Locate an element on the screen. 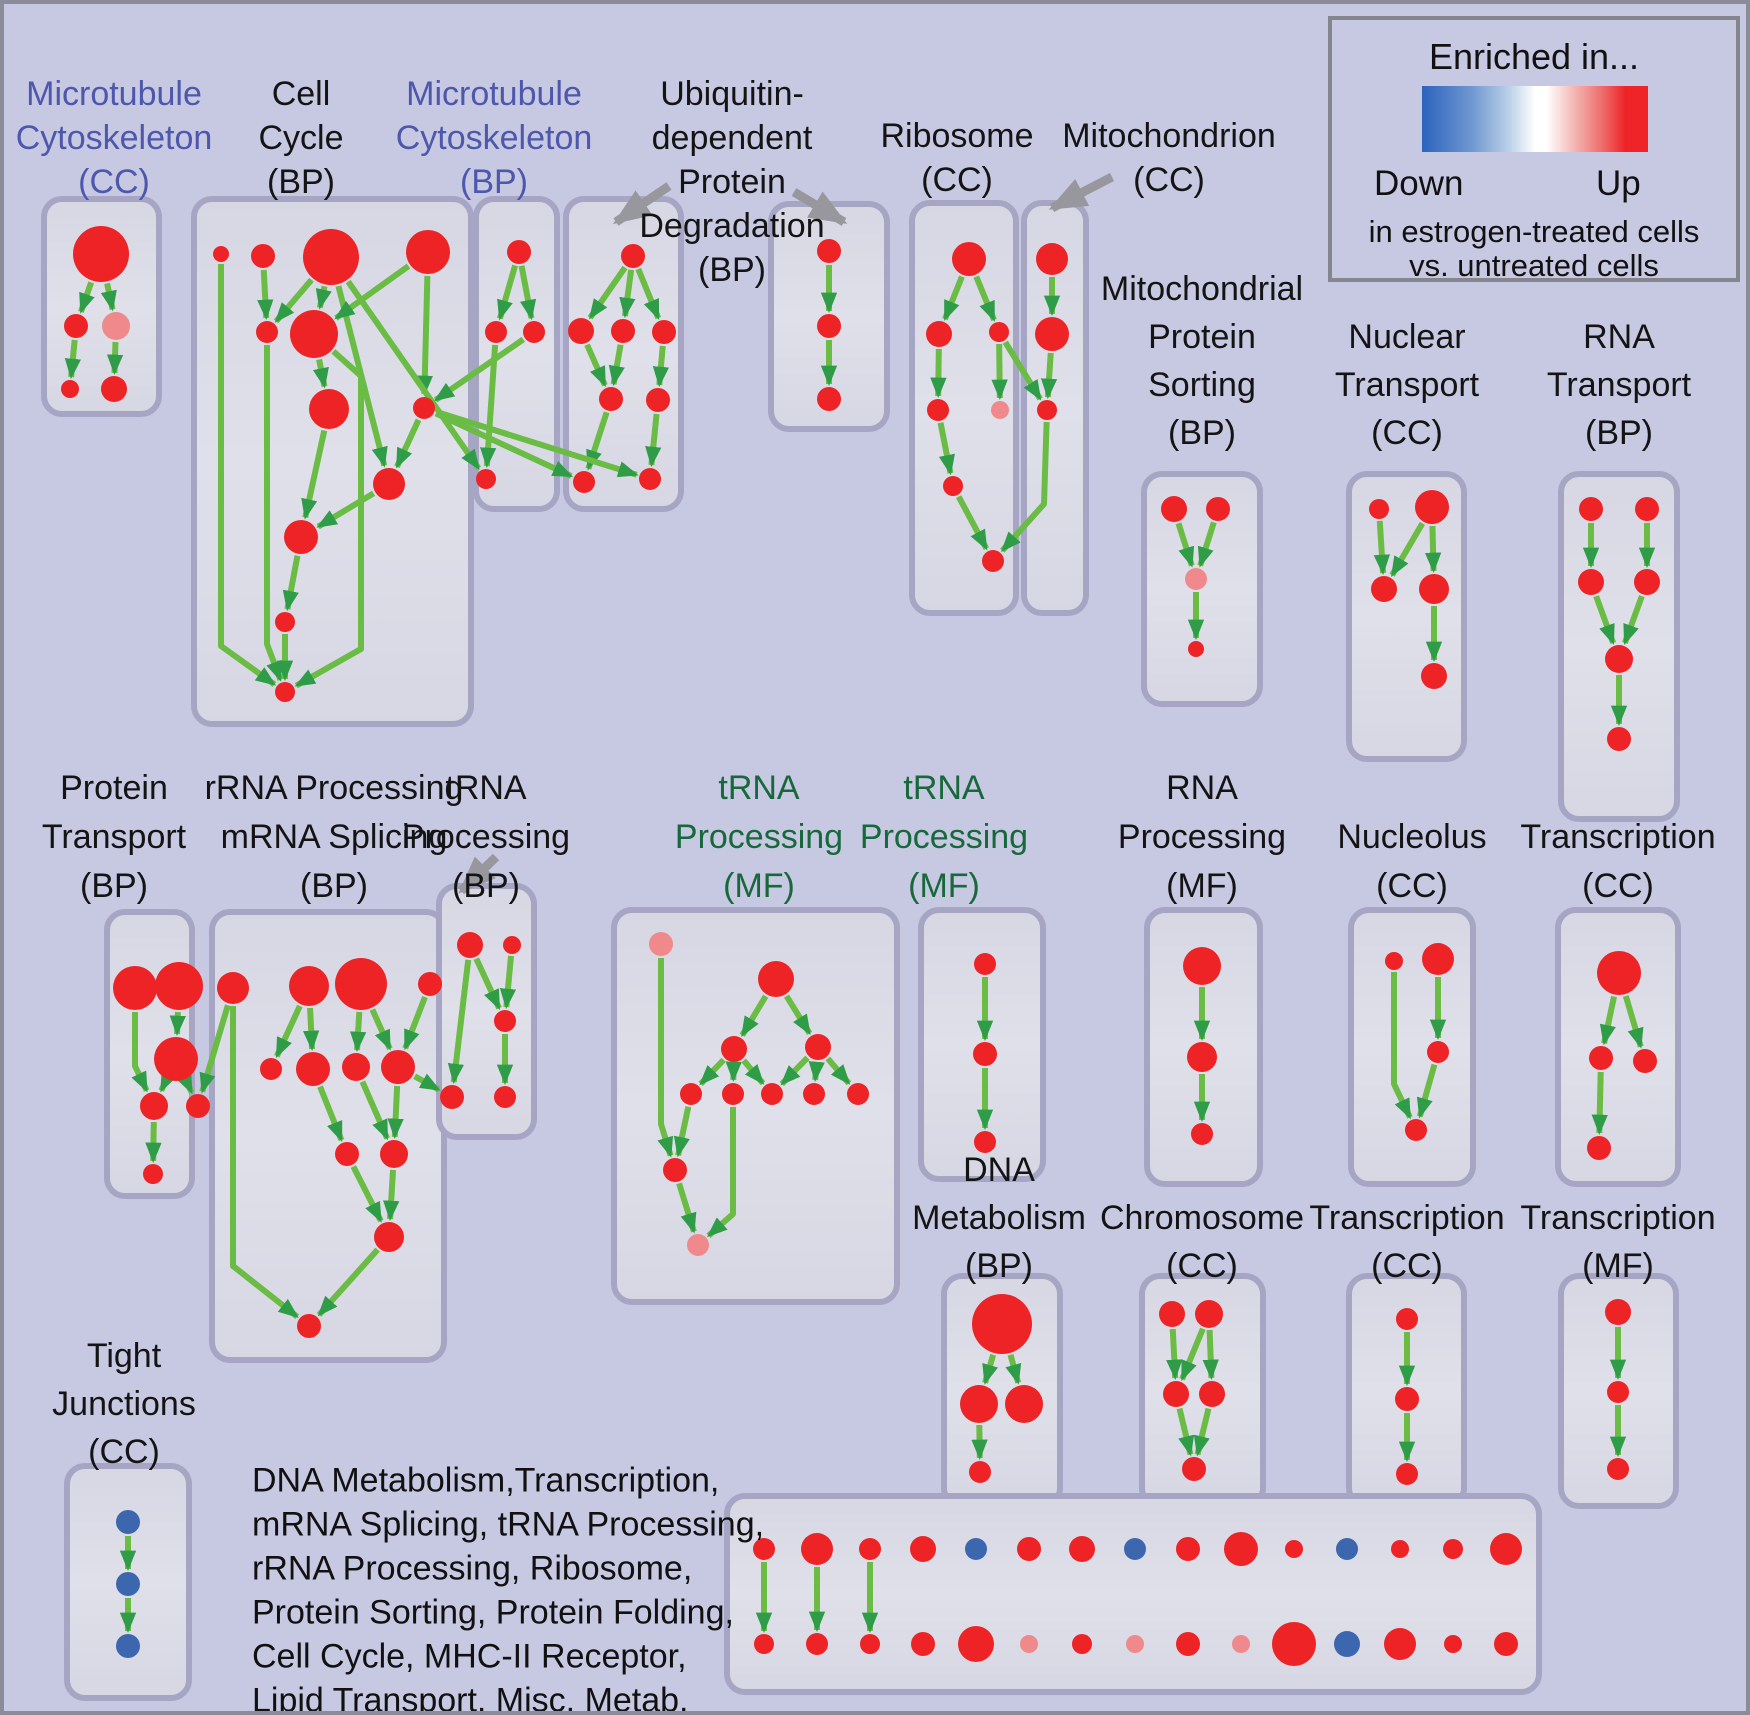  bottom-panel-bottom-3-node is located at coordinates (923, 1644).